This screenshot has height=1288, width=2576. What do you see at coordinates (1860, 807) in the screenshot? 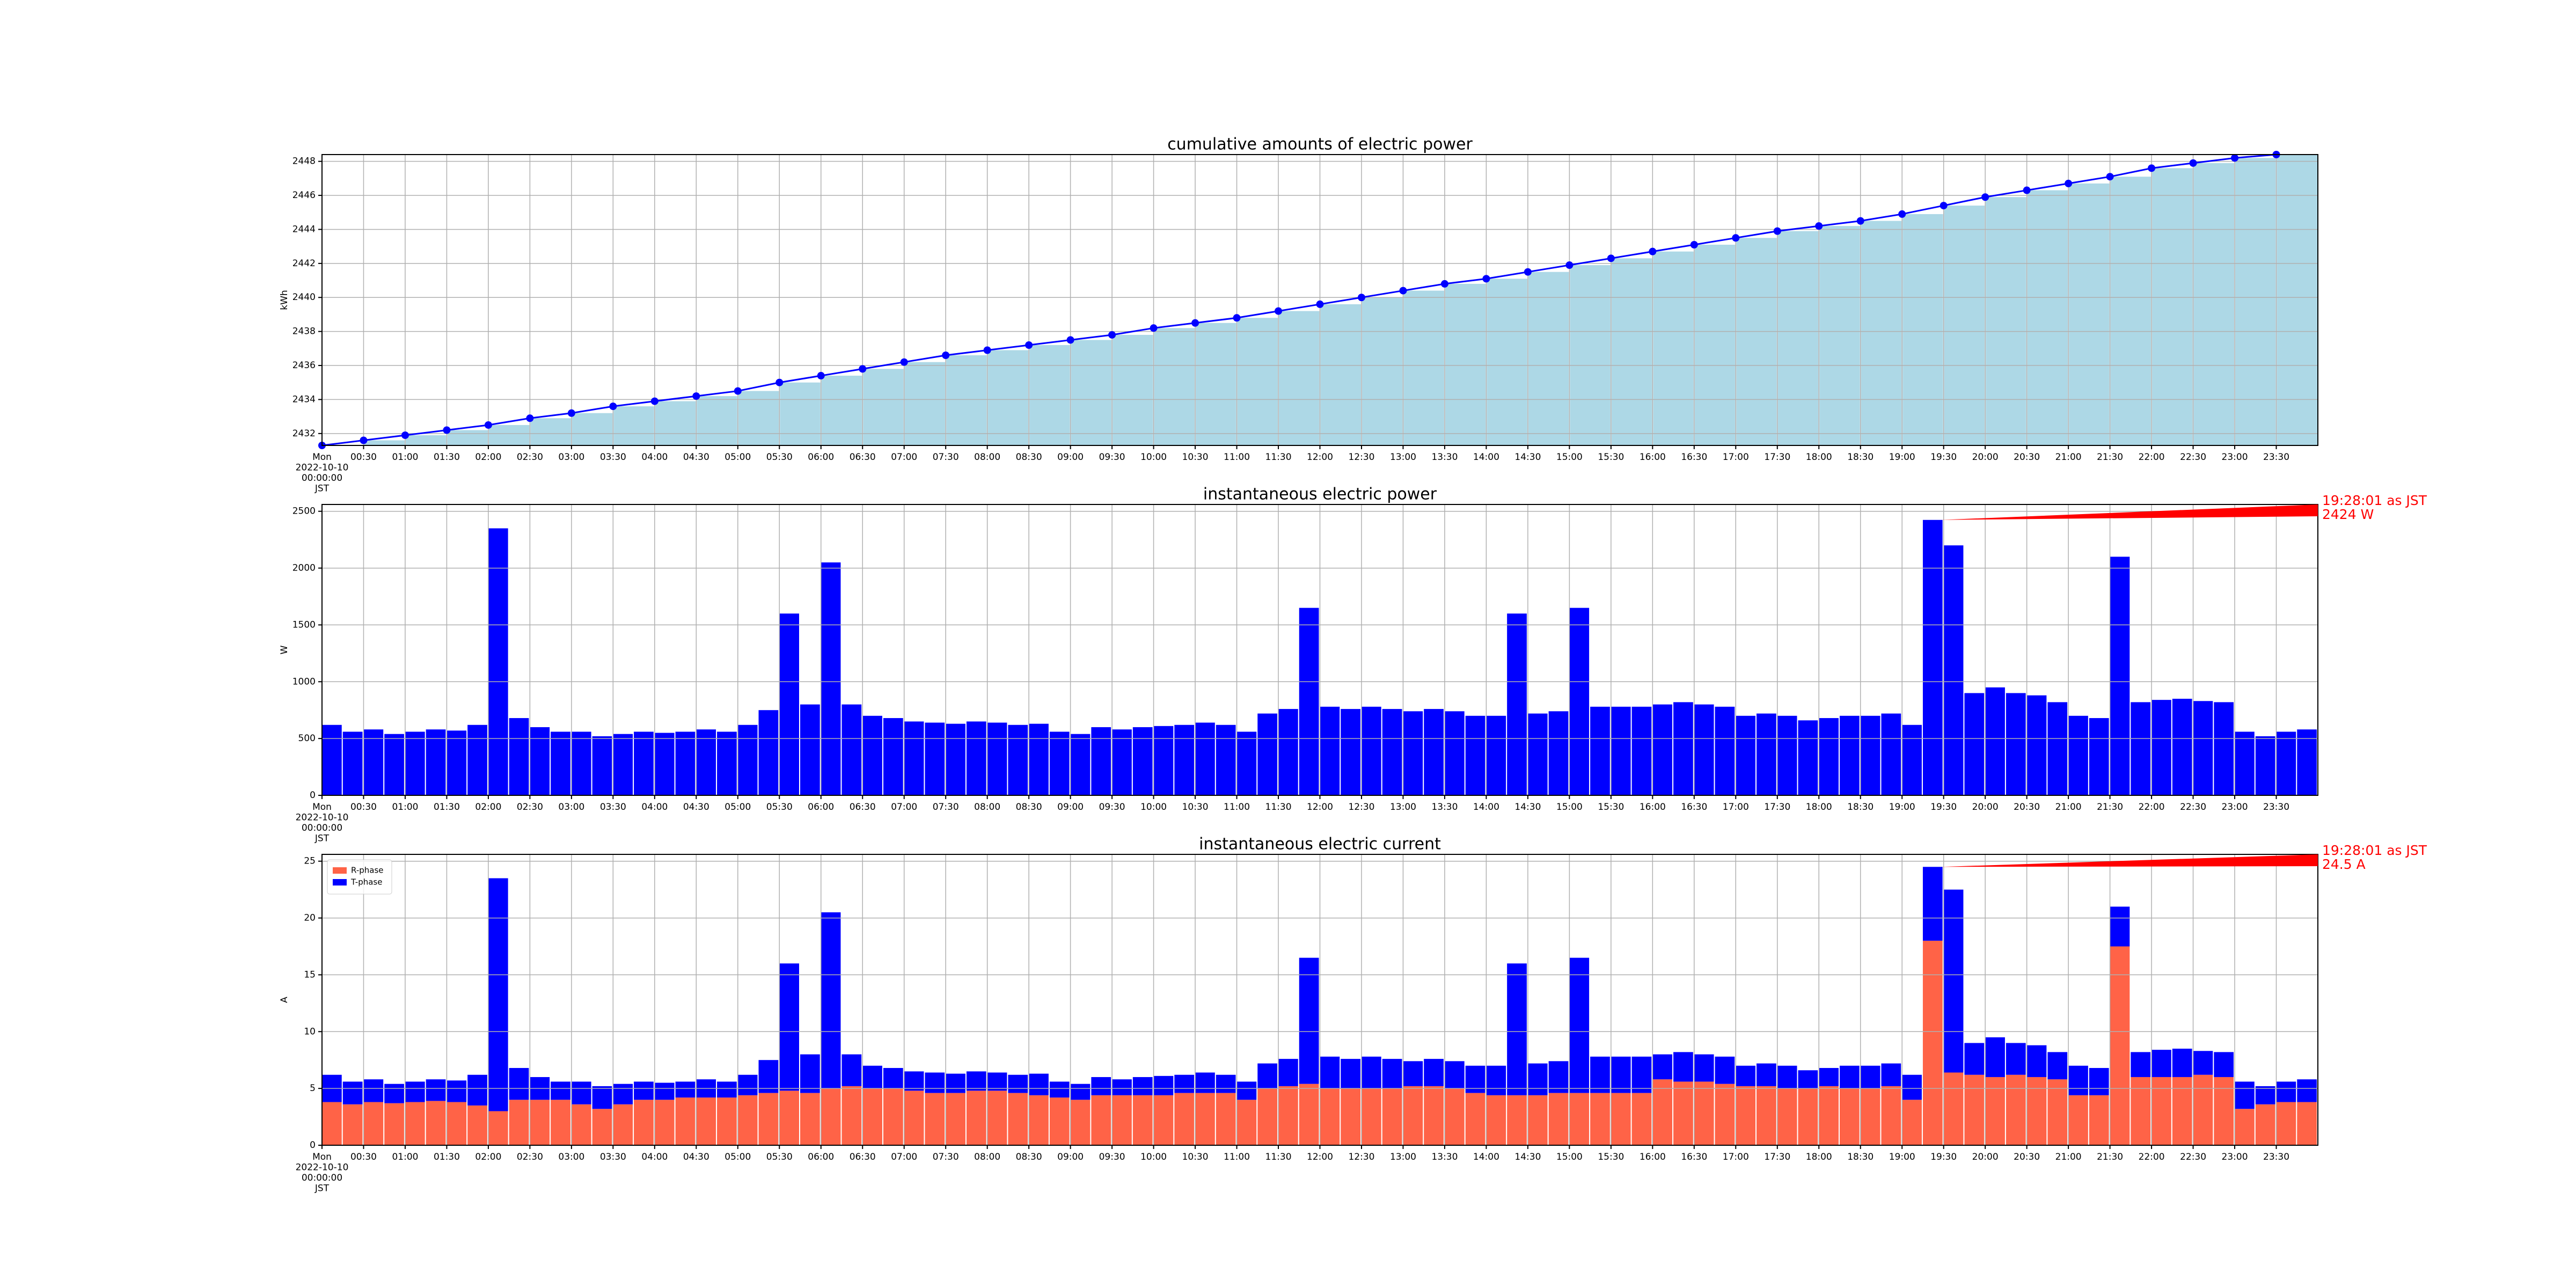
I see `x-tick-label: 18:30` at bounding box center [1860, 807].